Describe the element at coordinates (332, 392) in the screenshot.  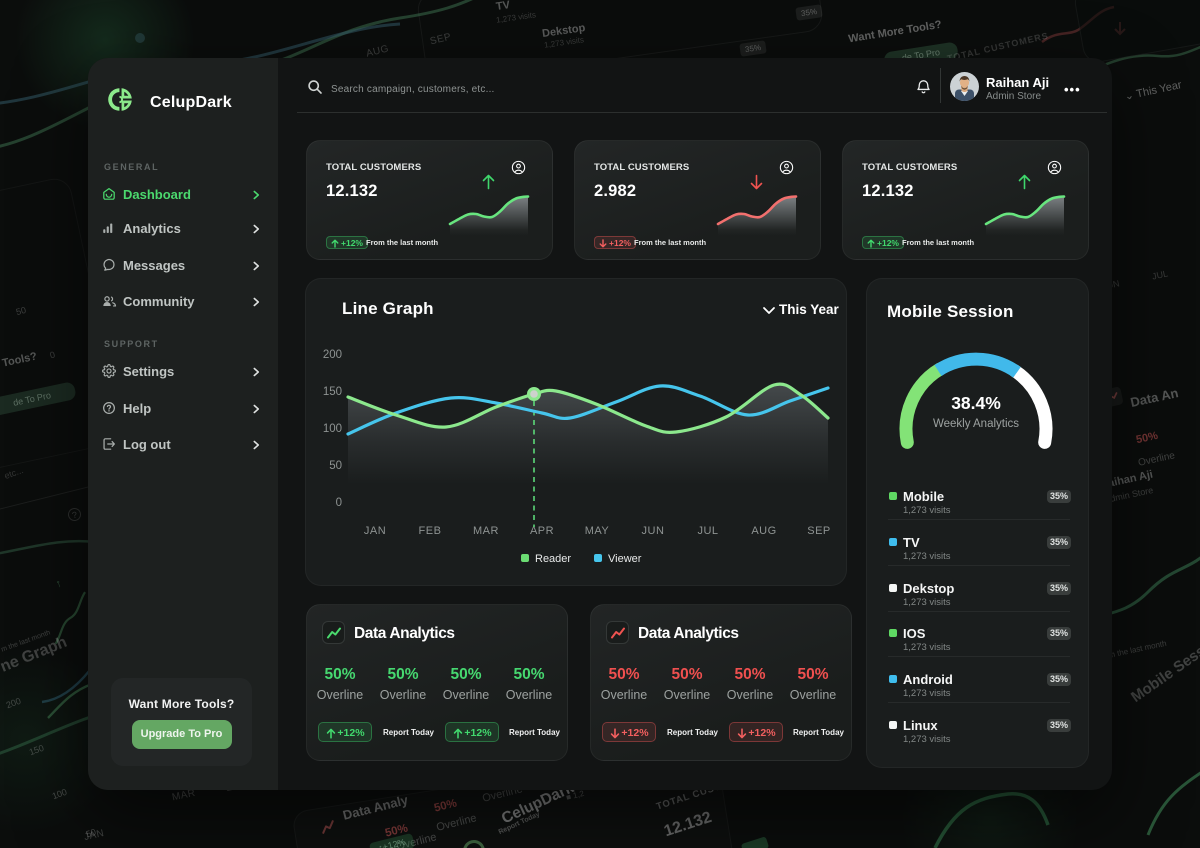
I see `svg-text: 150` at that location.